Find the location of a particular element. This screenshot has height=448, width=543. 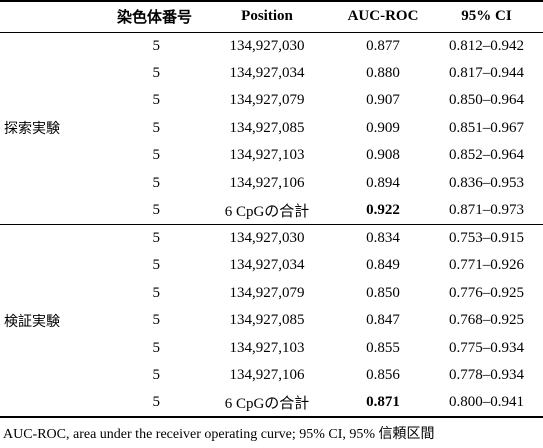

auc-roc-cell: 0.894 is located at coordinates (383, 182).